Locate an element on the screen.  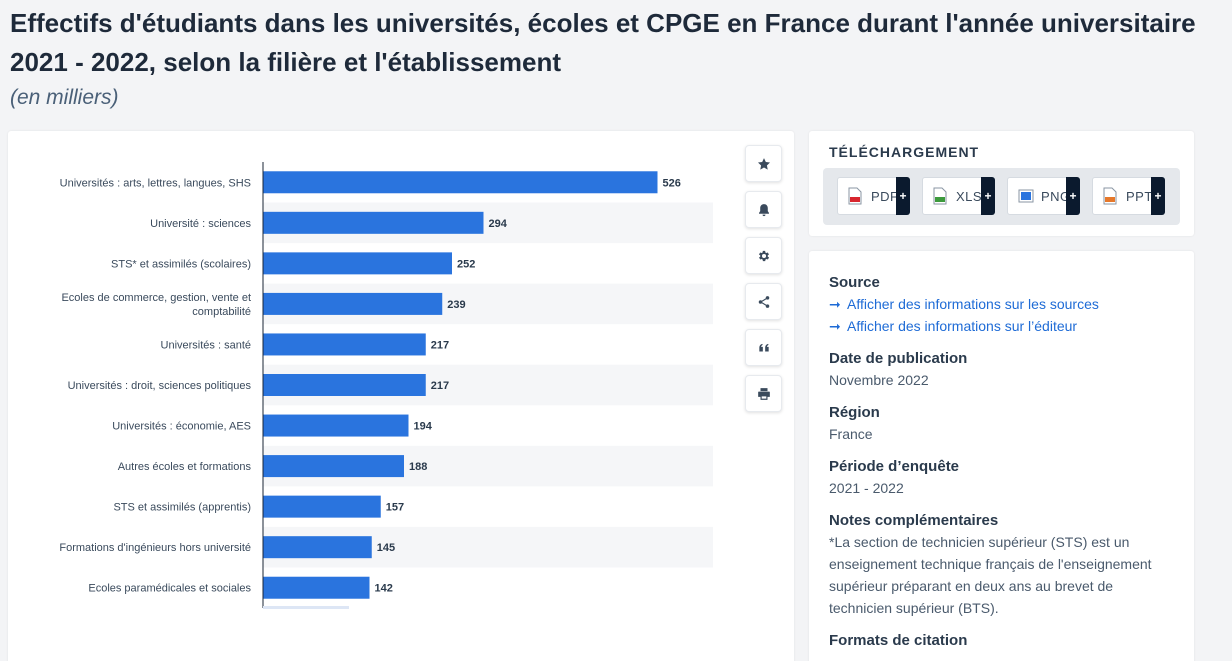
publication-date-value: Novembre 2022 is located at coordinates (879, 380).